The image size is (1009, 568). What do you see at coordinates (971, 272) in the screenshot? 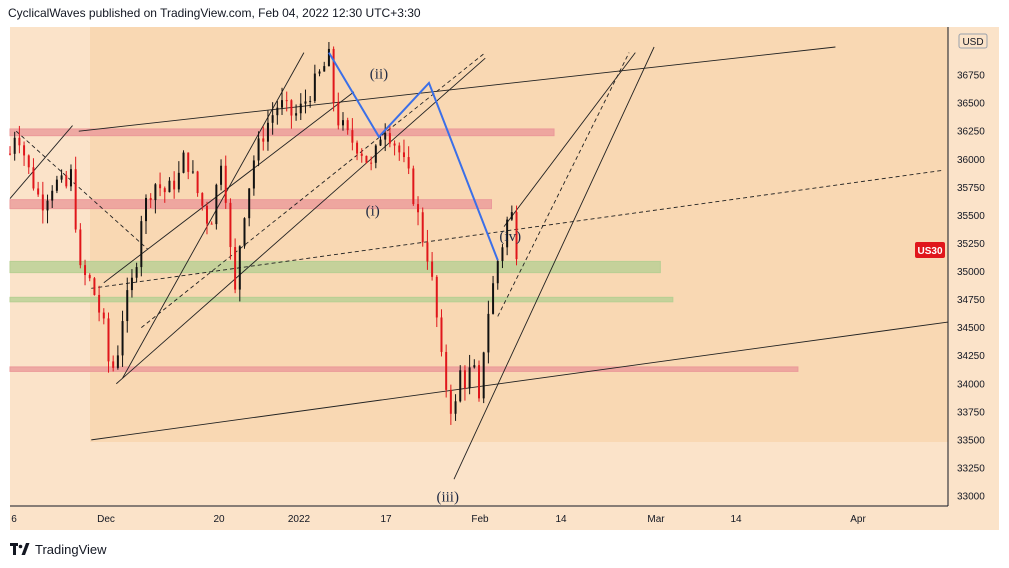
I see `price-tick-label: 35000` at bounding box center [971, 272].